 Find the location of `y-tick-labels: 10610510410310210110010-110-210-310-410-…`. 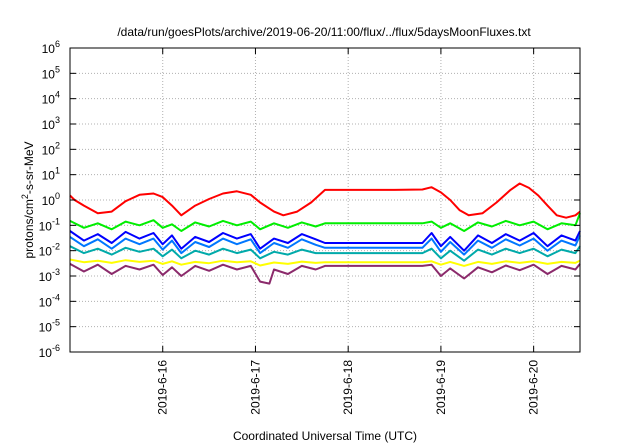

y-tick-labels: 10610510410310210110010-110-210-310-410-… is located at coordinates (49, 199).